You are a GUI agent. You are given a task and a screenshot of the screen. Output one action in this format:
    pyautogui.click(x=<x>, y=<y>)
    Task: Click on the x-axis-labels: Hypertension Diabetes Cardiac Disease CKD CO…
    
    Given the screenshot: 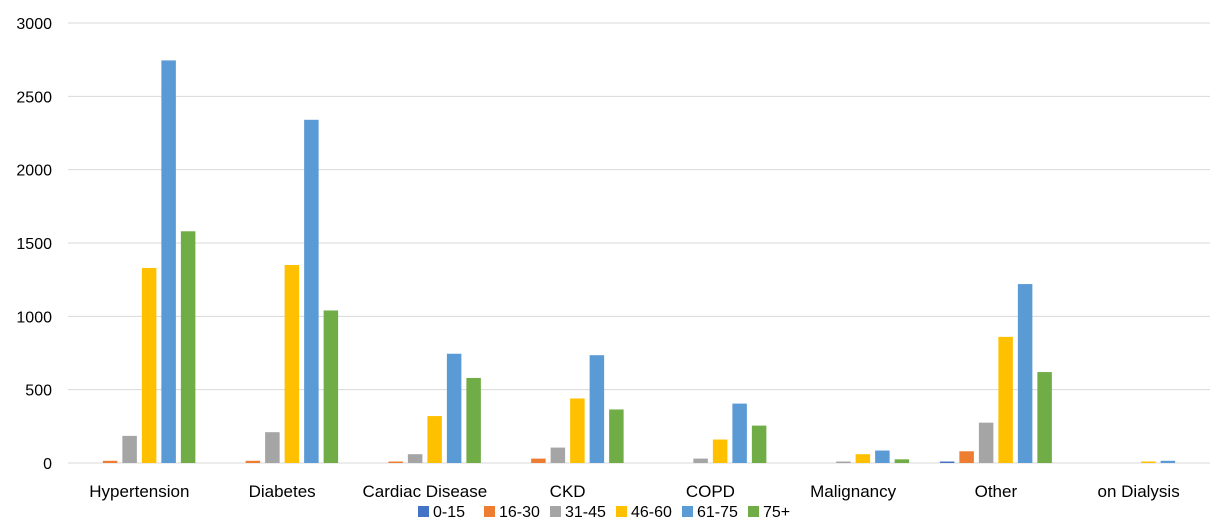 What is the action you would take?
    pyautogui.click(x=634, y=491)
    